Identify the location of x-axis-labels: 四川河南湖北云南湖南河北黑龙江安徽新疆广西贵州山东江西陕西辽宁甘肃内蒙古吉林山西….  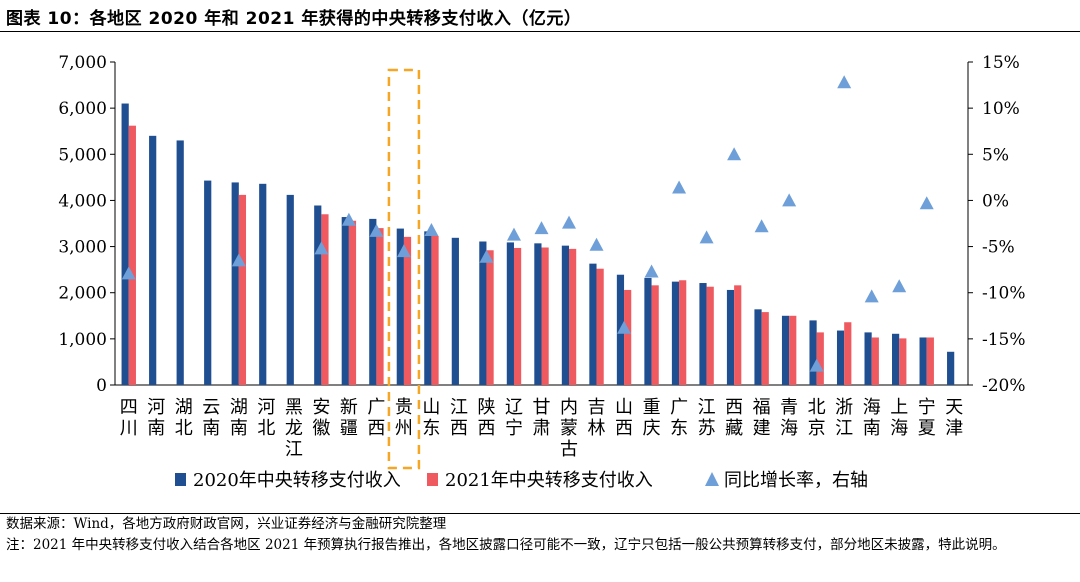
(541, 428).